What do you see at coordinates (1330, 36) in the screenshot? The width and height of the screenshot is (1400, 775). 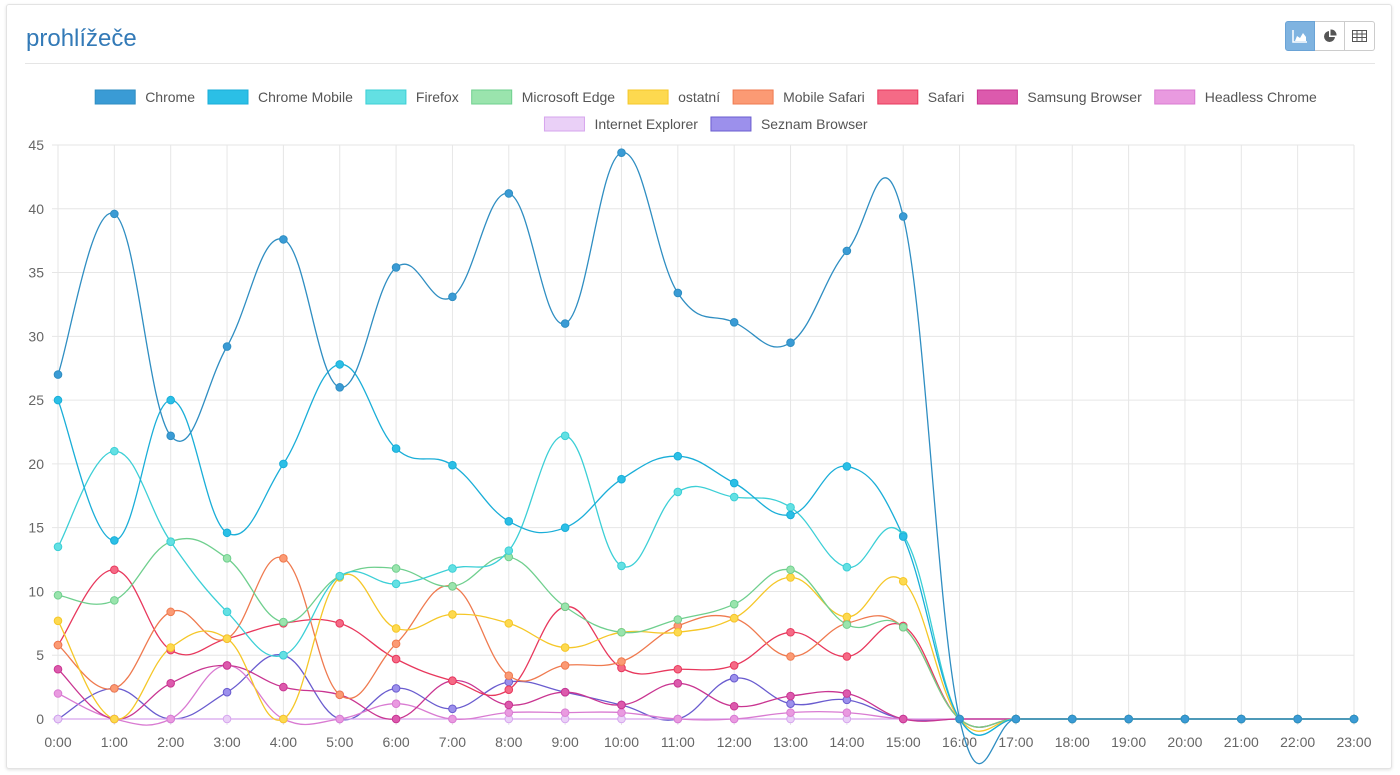 I see `pie-chart-view-button` at bounding box center [1330, 36].